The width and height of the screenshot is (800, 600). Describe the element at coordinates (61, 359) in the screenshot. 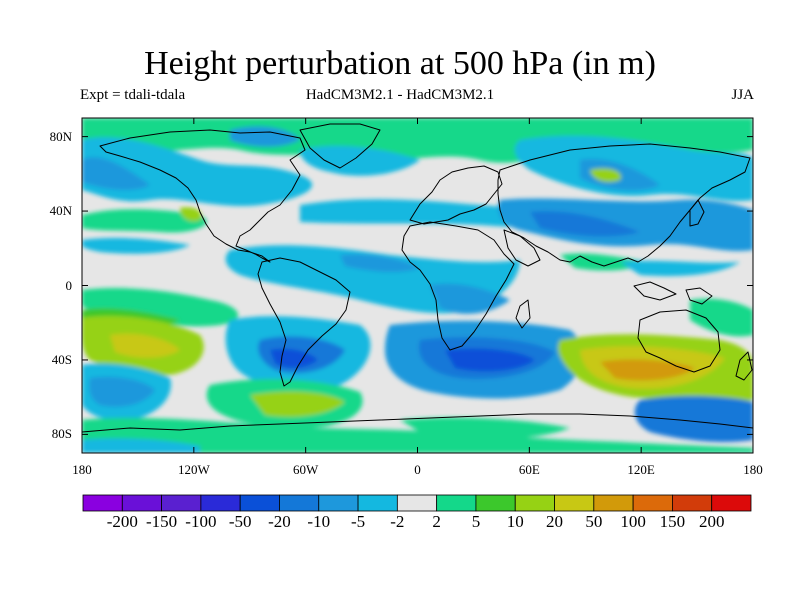

I see `y-tick-label: 40S` at that location.